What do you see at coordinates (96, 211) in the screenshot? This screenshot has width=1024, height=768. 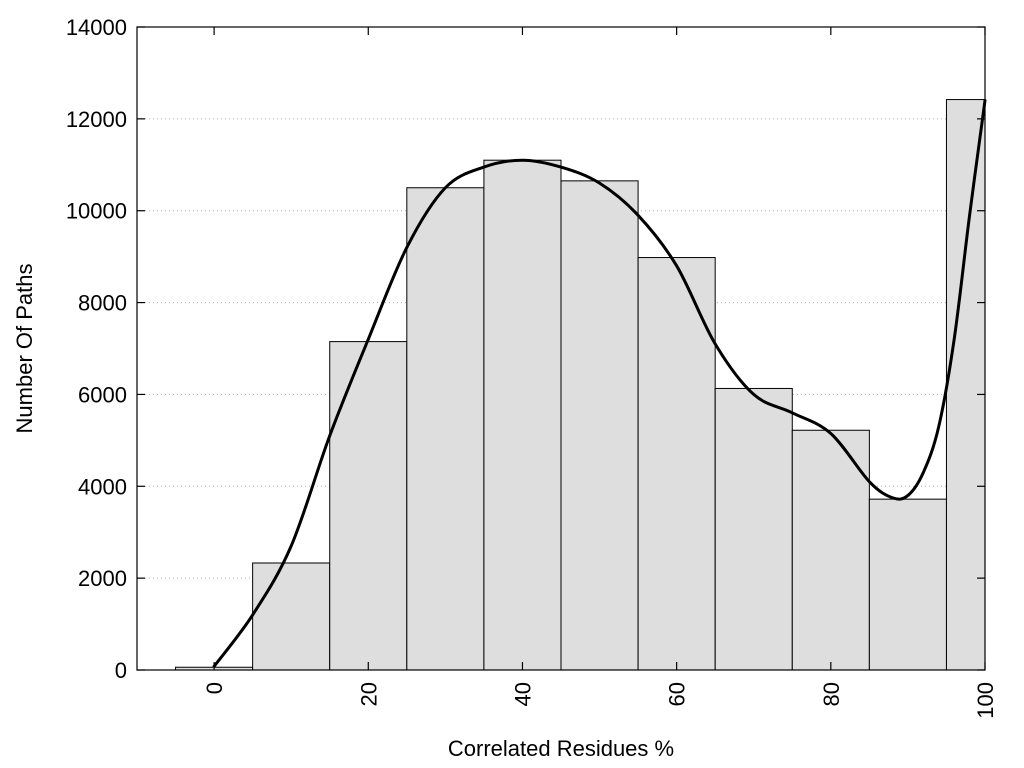 I see `y-tick-label: 10000` at bounding box center [96, 211].